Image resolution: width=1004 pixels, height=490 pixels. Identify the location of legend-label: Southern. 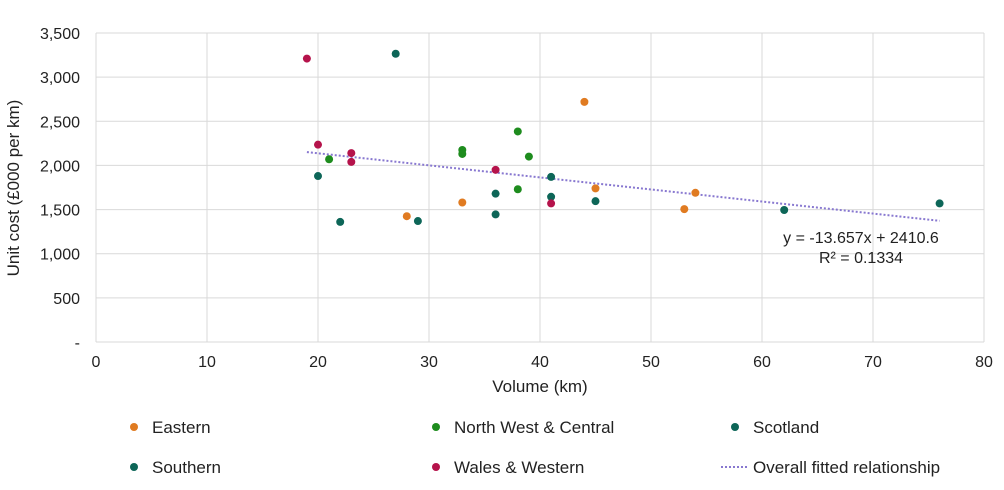
(186, 467).